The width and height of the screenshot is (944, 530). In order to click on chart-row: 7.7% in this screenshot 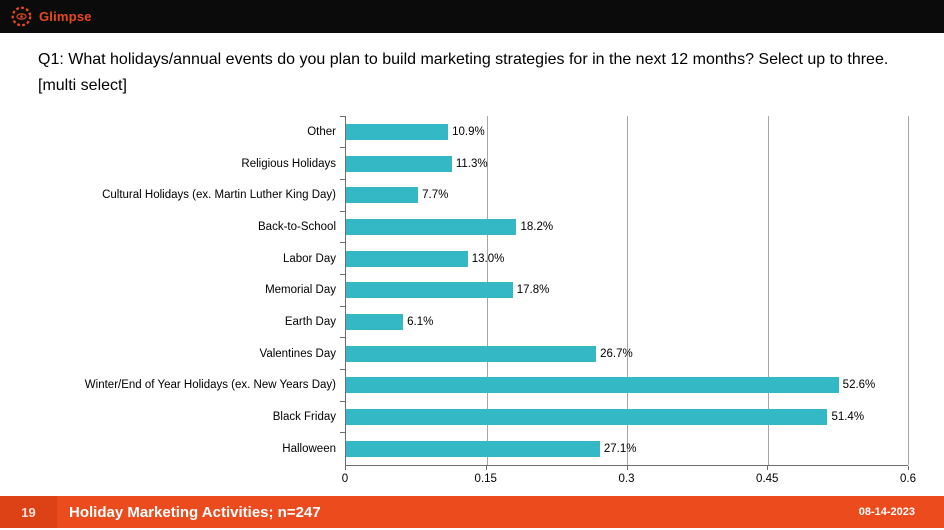, I will do `click(624, 194)`.